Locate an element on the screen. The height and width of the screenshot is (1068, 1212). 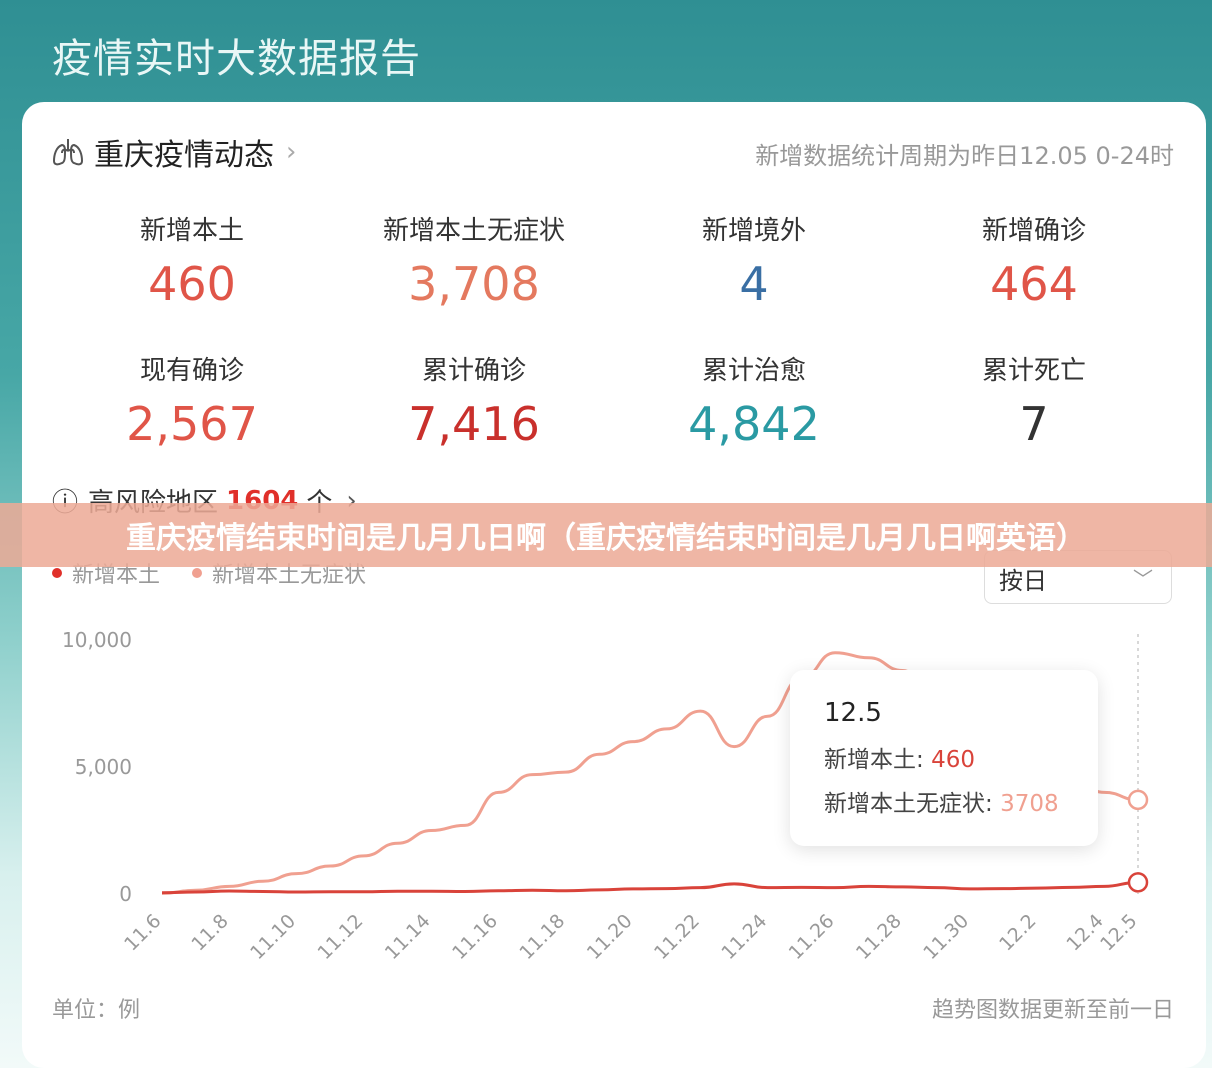
stat-new-asymptomatic: 新增本土无症状 3,708 is located at coordinates (474, 260).